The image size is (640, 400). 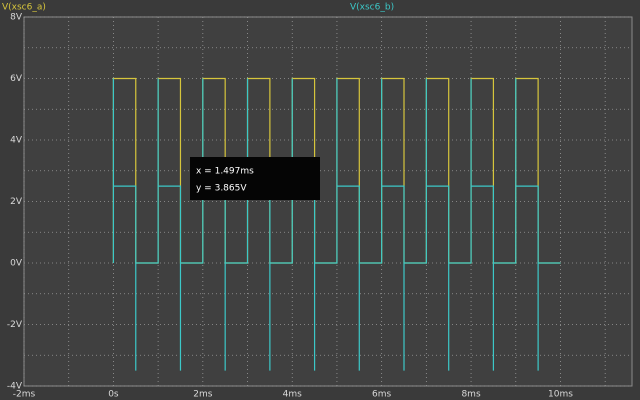 I want to click on x-tick-label: 10ms, so click(x=560, y=395).